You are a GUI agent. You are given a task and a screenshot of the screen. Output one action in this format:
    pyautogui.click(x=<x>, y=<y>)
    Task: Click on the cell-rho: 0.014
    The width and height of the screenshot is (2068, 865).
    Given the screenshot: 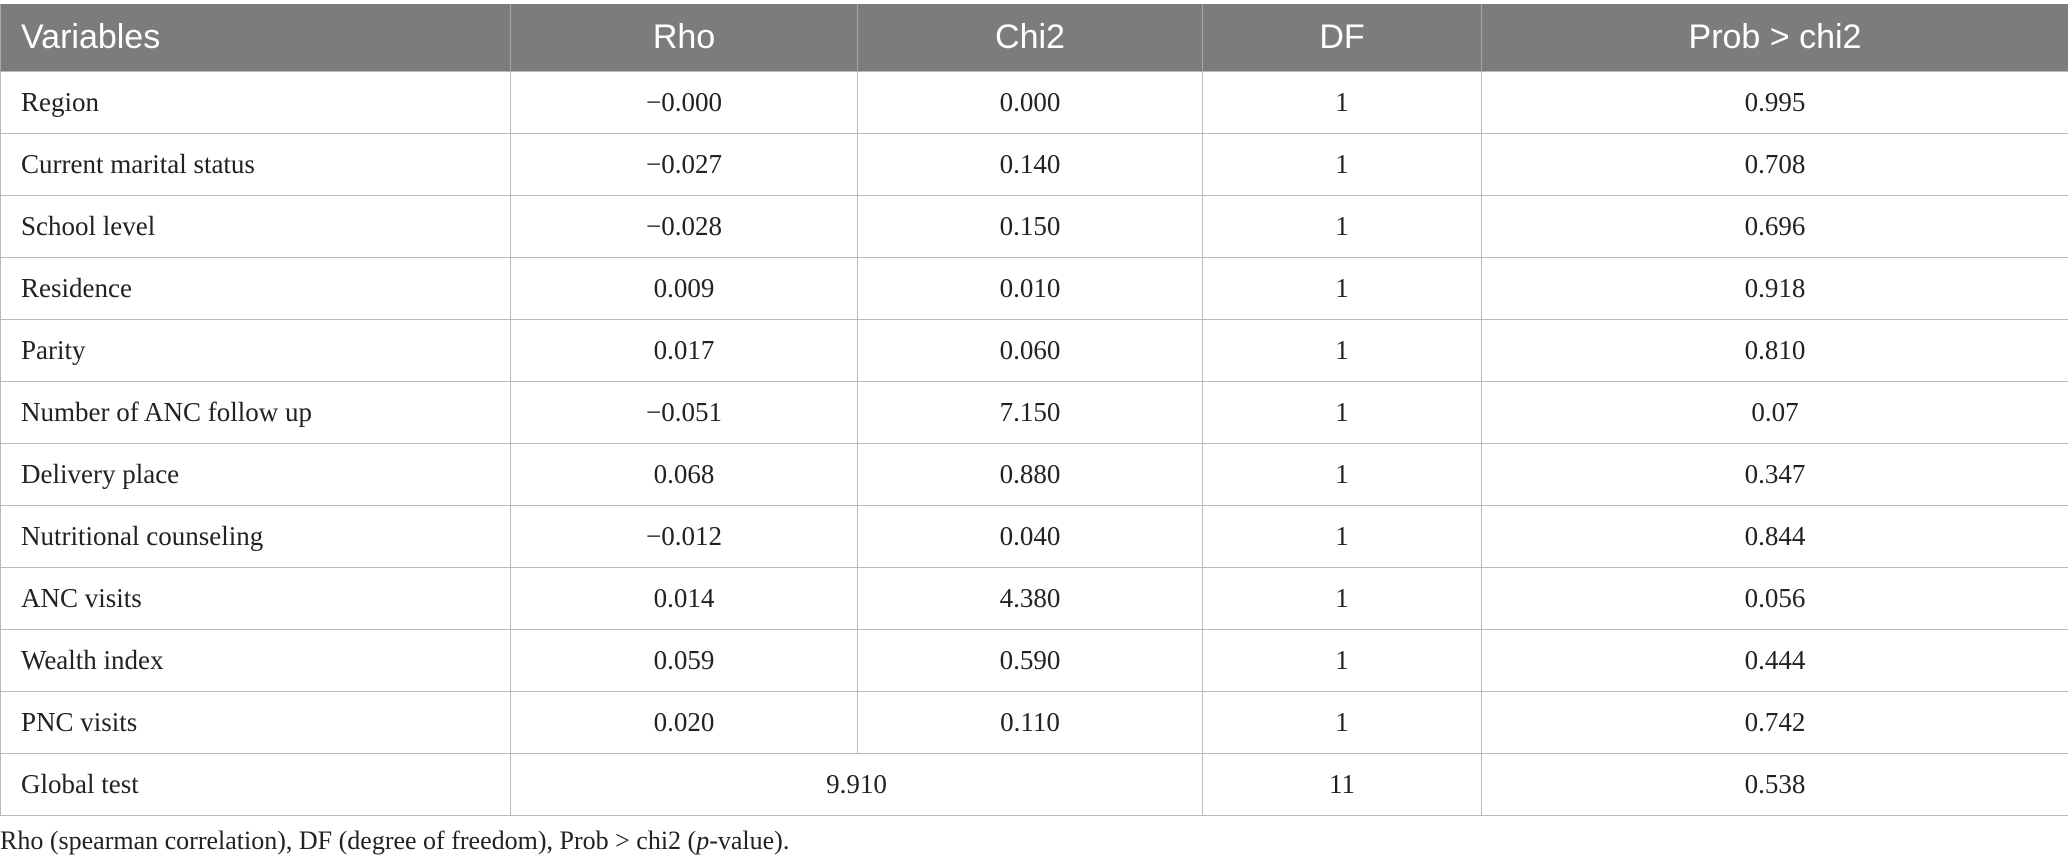 What is the action you would take?
    pyautogui.click(x=684, y=598)
    